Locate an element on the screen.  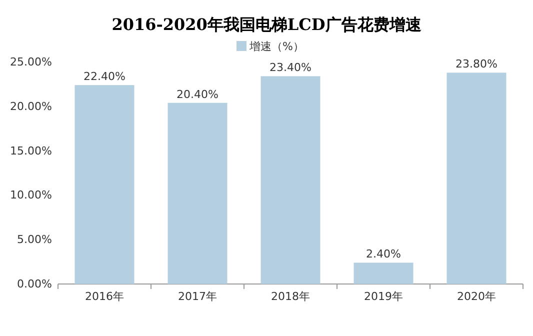
data-label: 23.40% is located at coordinates (291, 67).